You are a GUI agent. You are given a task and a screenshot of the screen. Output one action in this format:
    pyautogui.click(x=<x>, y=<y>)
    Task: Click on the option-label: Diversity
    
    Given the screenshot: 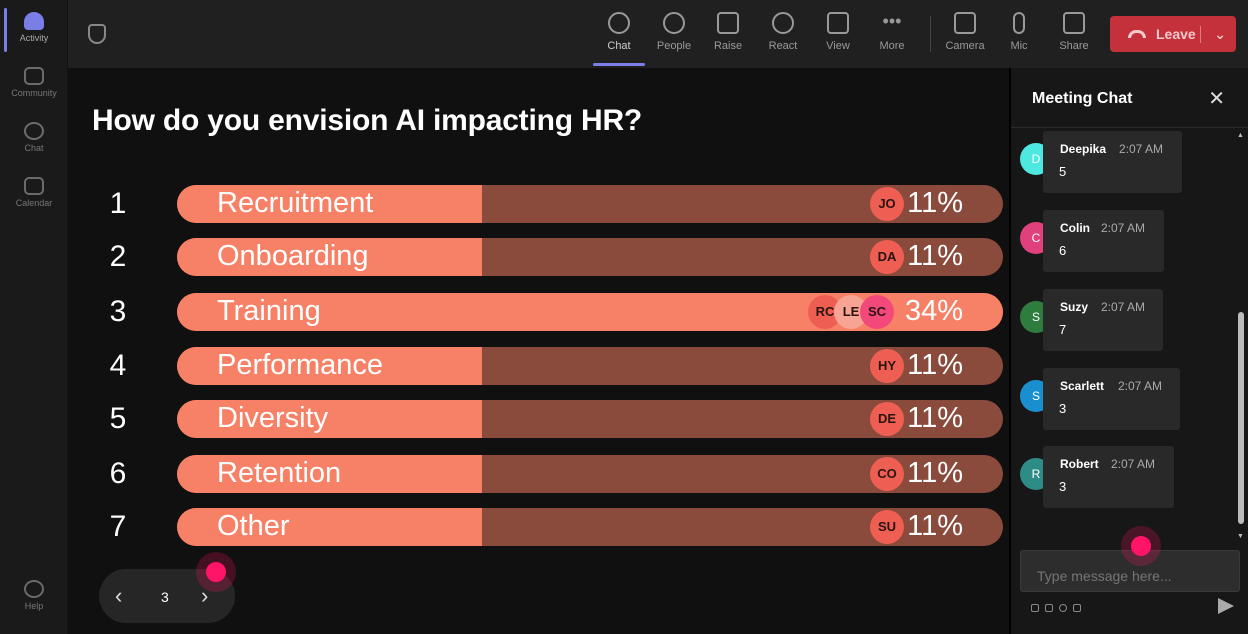 What is the action you would take?
    pyautogui.click(x=273, y=418)
    